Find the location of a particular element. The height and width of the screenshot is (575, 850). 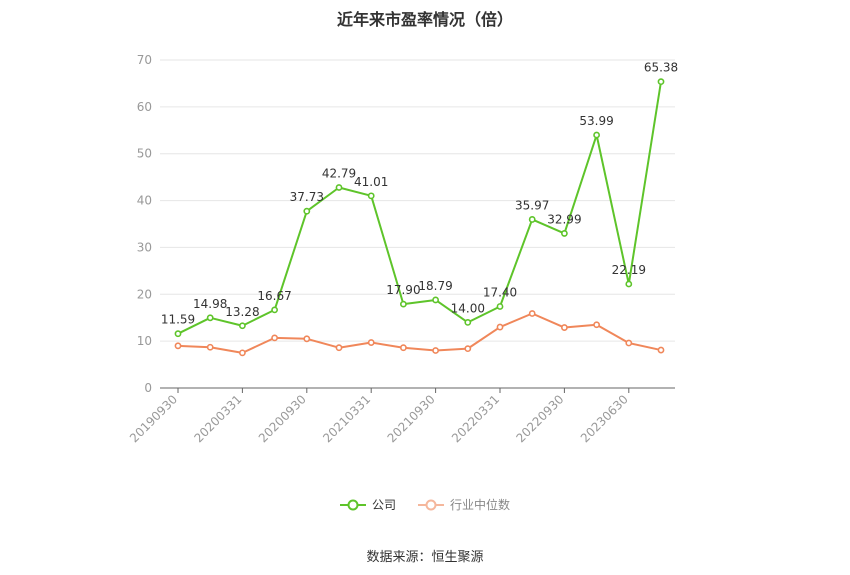

data-label: 16.67 is located at coordinates (274, 296).